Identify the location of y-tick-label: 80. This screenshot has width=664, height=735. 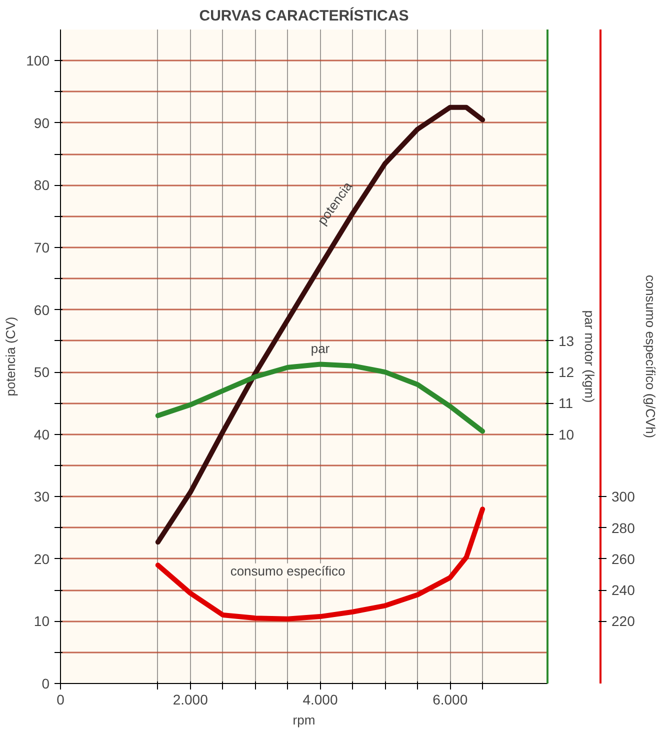
(42, 185).